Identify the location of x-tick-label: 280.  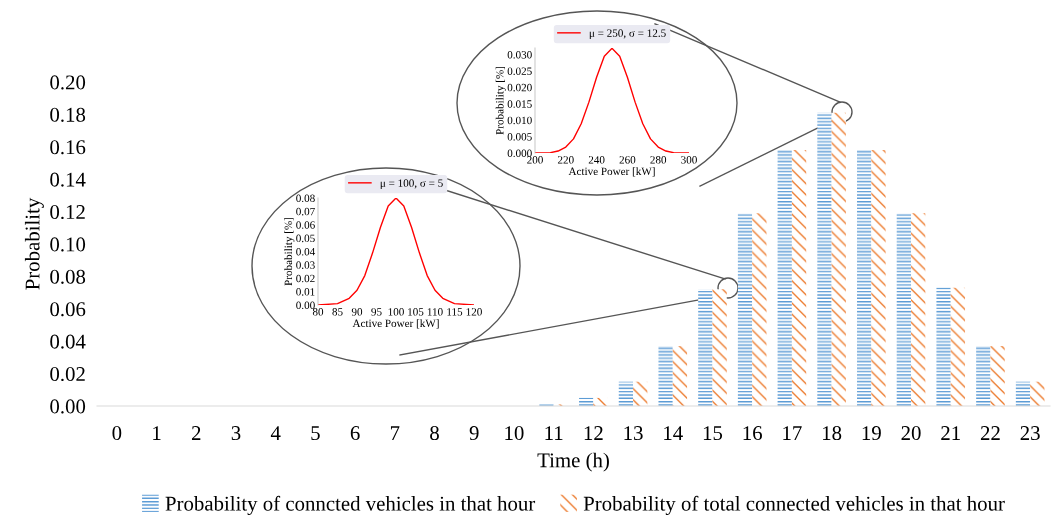
(658, 160).